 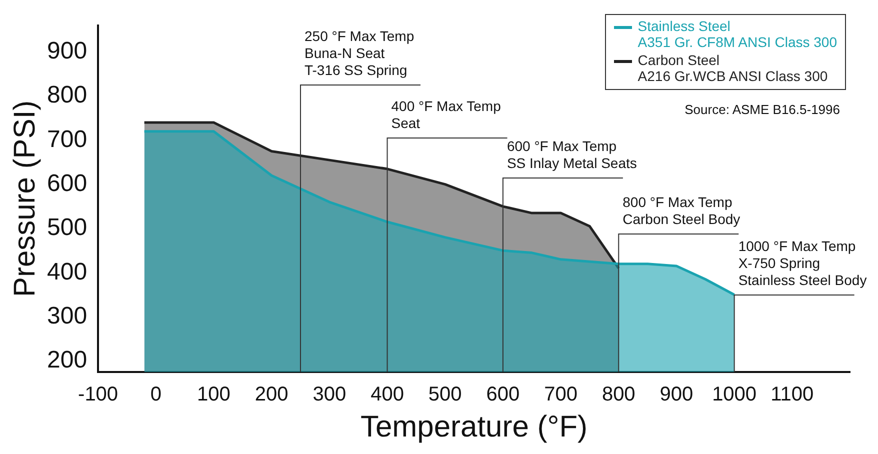 I want to click on y-tick-label: 400, so click(x=67, y=272).